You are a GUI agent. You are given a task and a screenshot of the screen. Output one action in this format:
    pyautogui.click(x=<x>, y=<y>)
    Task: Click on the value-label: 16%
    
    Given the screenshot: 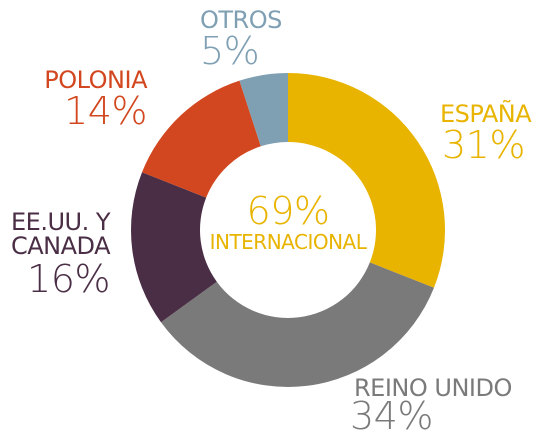 What is the action you would take?
    pyautogui.click(x=68, y=279)
    